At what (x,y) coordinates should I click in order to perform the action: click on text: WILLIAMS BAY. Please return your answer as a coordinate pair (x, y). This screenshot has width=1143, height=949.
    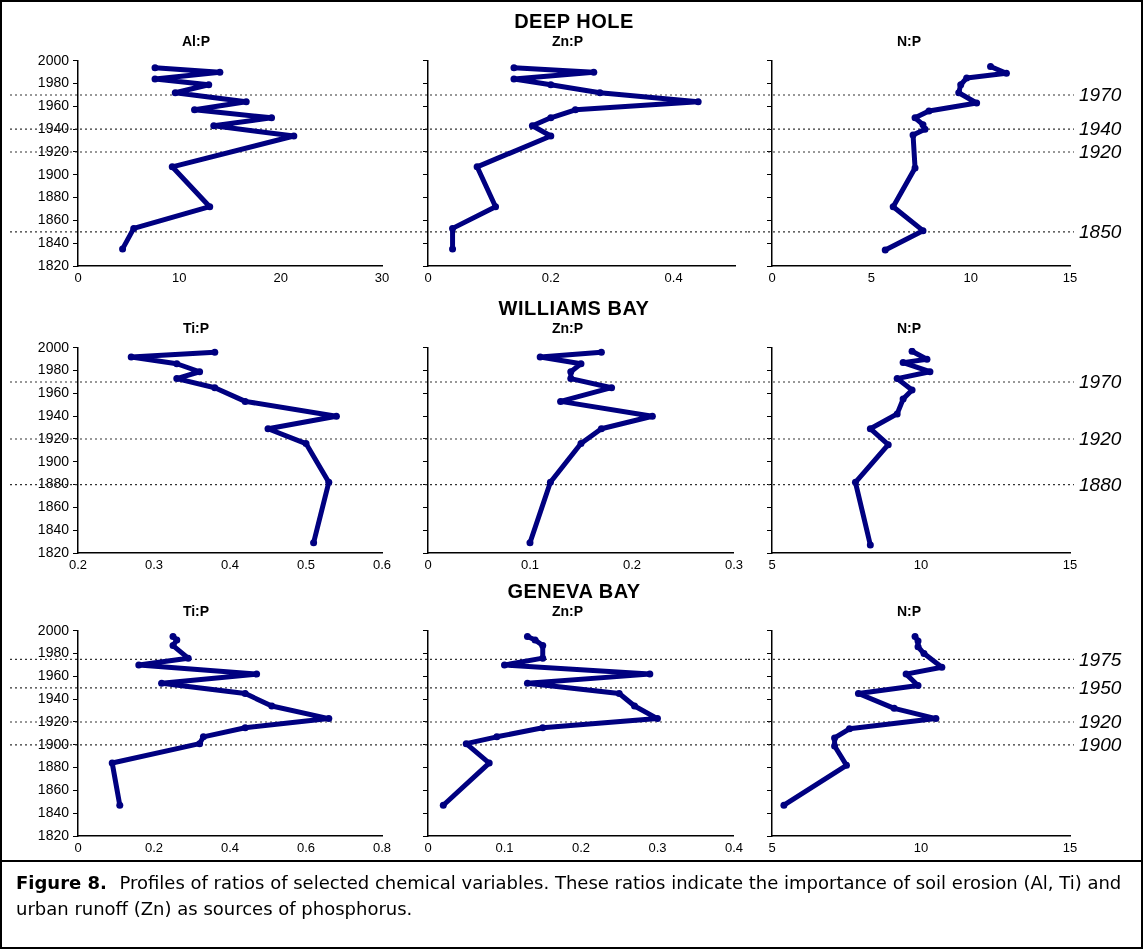
    Looking at the image, I should click on (574, 308).